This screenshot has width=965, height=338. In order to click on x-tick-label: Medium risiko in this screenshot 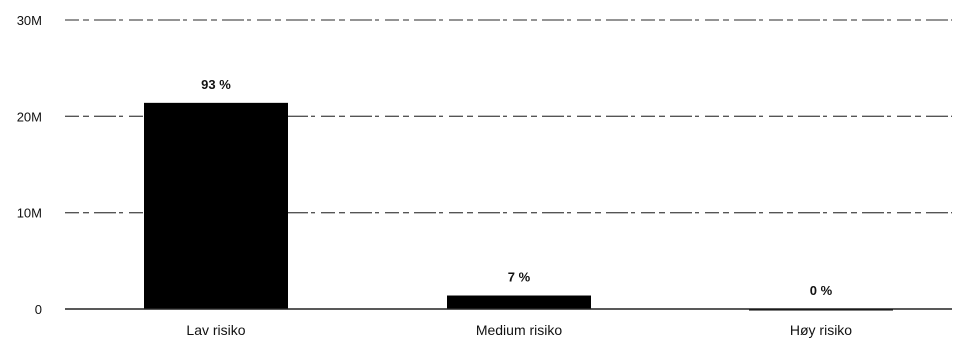, I will do `click(519, 330)`.